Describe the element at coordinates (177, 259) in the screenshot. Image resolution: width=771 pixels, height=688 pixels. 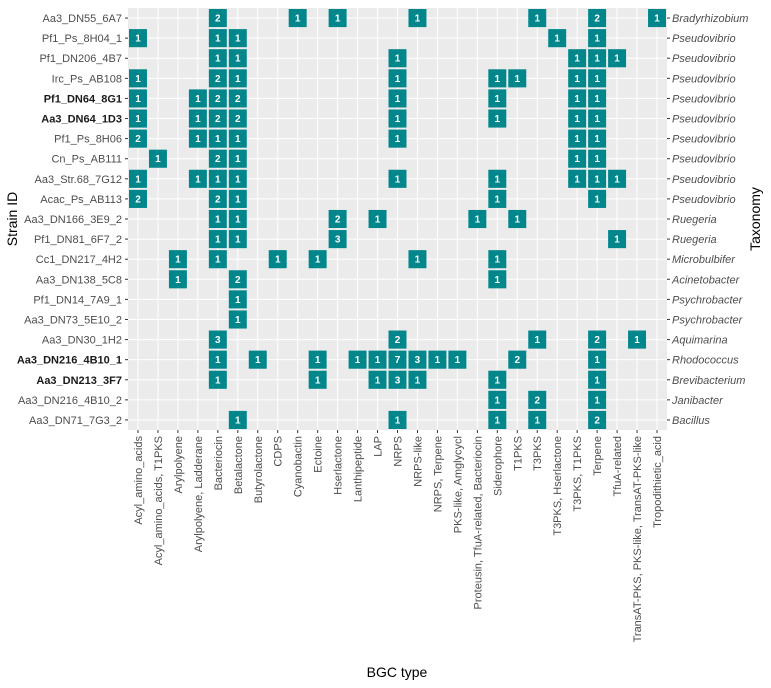
I see `cell-cc1-dn217-4h2-arylpolyene: 1` at that location.